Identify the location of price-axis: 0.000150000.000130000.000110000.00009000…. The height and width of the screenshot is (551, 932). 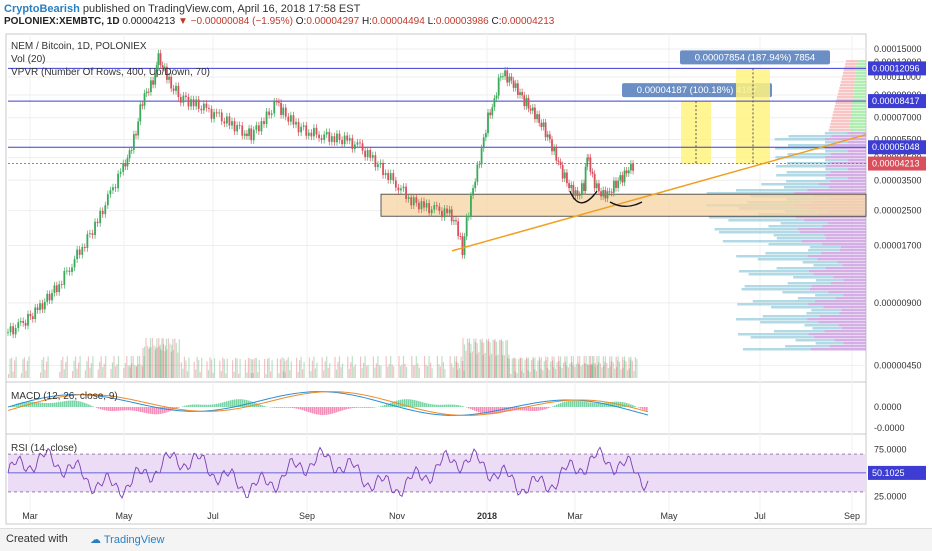
(898, 207).